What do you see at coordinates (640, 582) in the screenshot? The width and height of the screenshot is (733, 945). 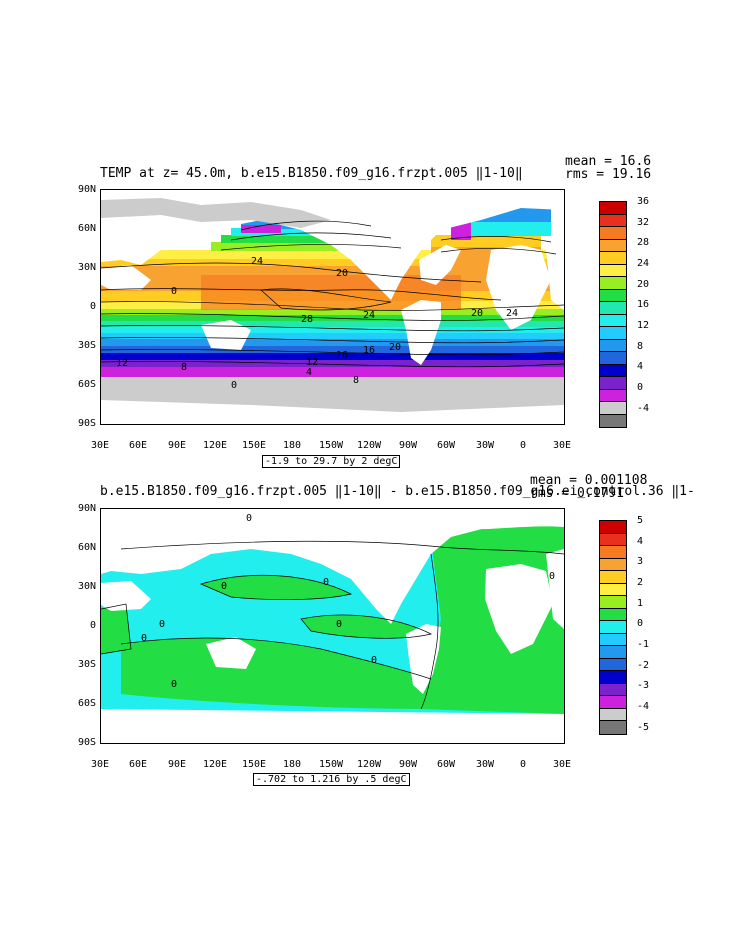 I see `colorbar-label: 2` at bounding box center [640, 582].